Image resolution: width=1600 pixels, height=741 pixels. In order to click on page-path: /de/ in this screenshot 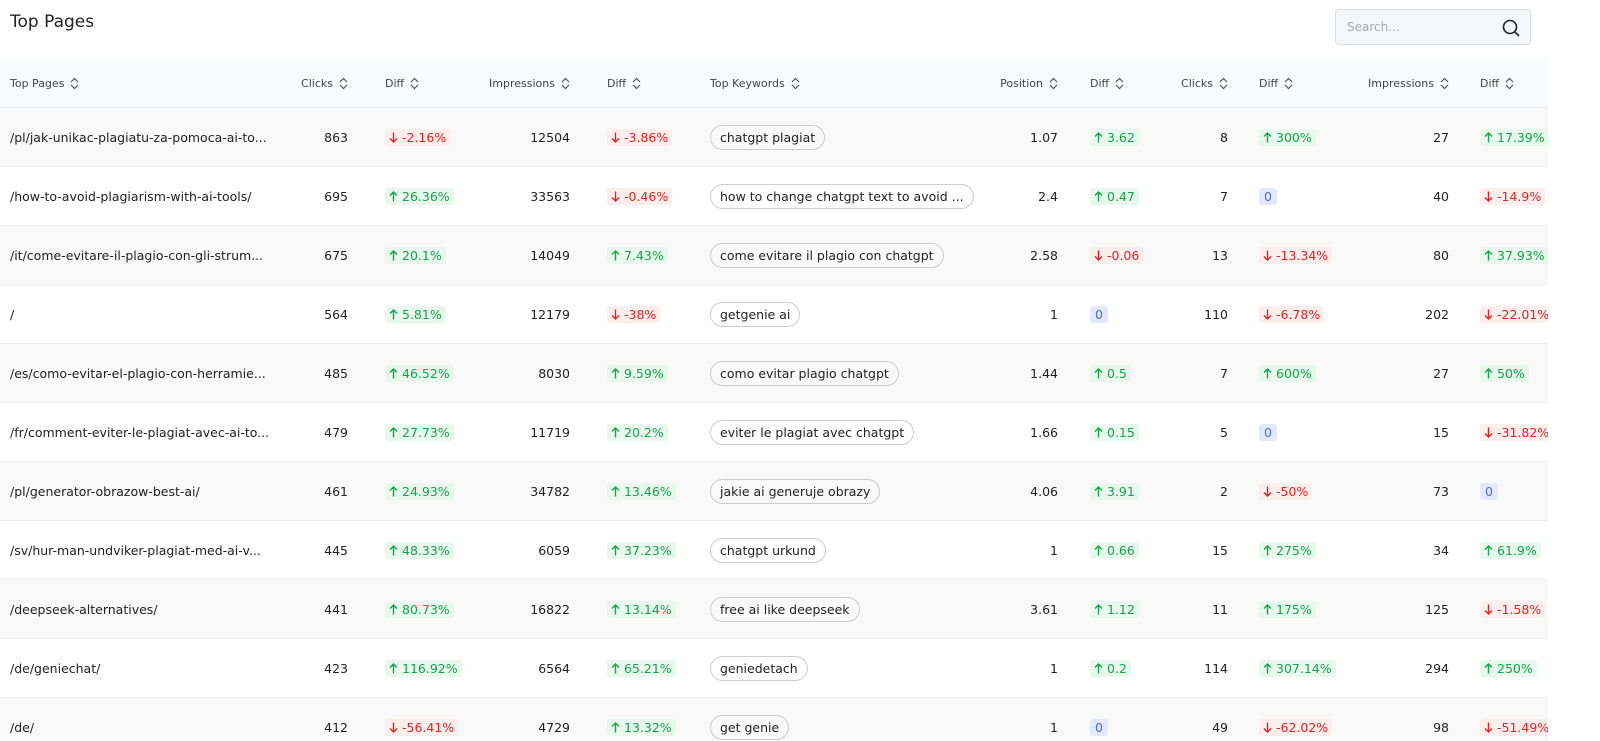, I will do `click(22, 727)`.